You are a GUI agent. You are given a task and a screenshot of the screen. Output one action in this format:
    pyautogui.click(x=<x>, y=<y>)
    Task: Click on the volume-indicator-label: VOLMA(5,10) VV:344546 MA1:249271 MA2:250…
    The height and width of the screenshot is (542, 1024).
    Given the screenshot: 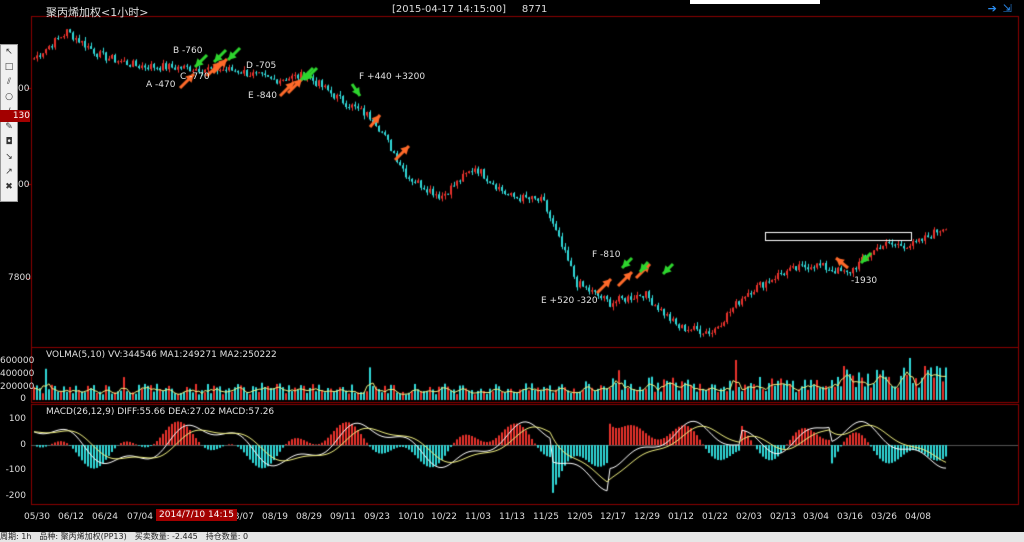 What is the action you would take?
    pyautogui.click(x=161, y=355)
    